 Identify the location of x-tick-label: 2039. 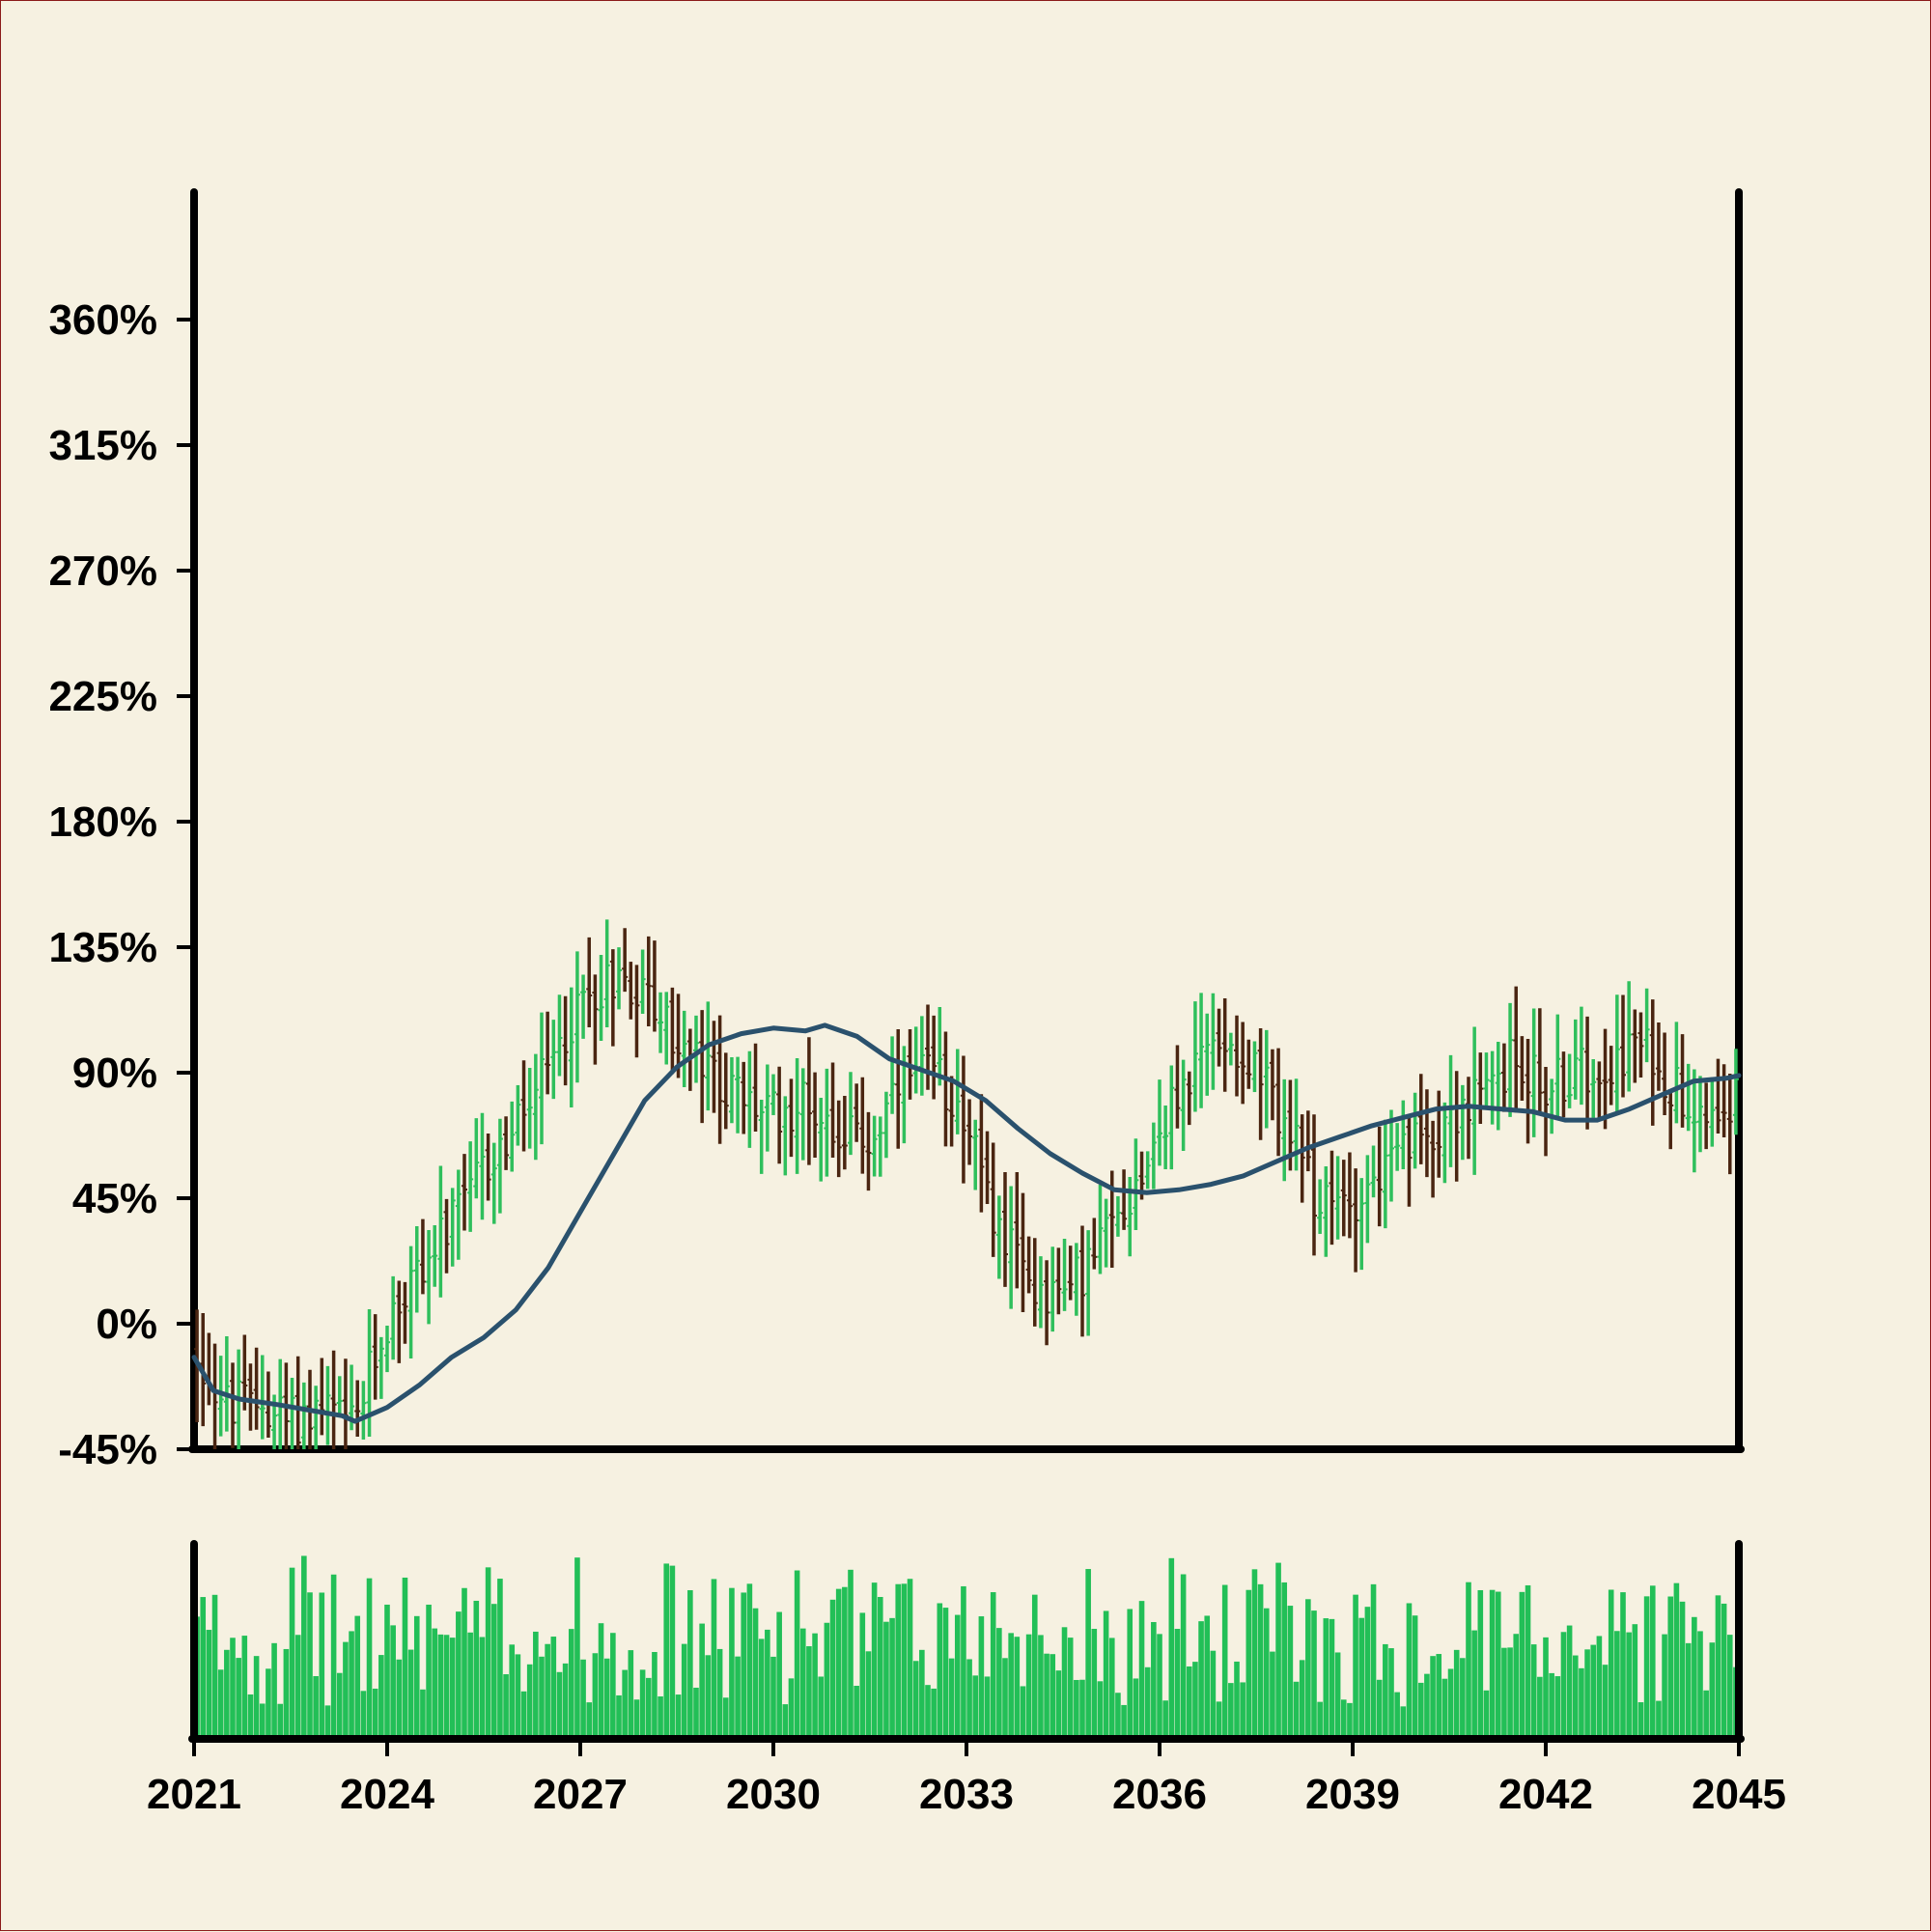
(1352, 1795).